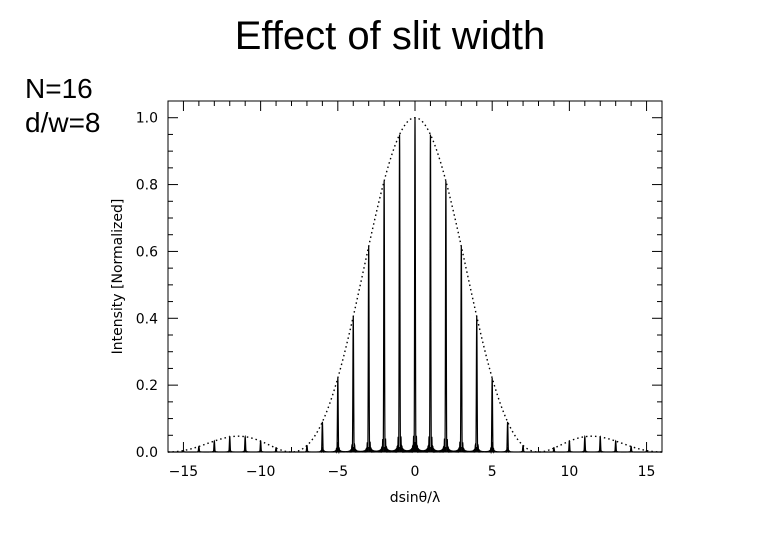 Image resolution: width=780 pixels, height=540 pixels. I want to click on x-tick-label: −15, so click(184, 472).